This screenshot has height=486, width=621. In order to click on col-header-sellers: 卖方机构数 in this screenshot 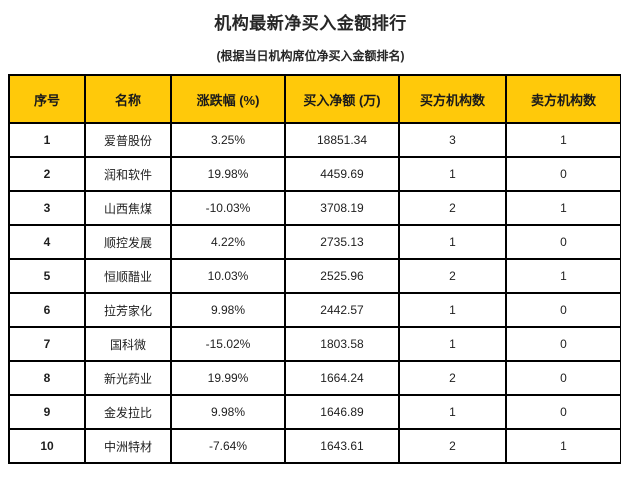, I will do `click(563, 99)`.